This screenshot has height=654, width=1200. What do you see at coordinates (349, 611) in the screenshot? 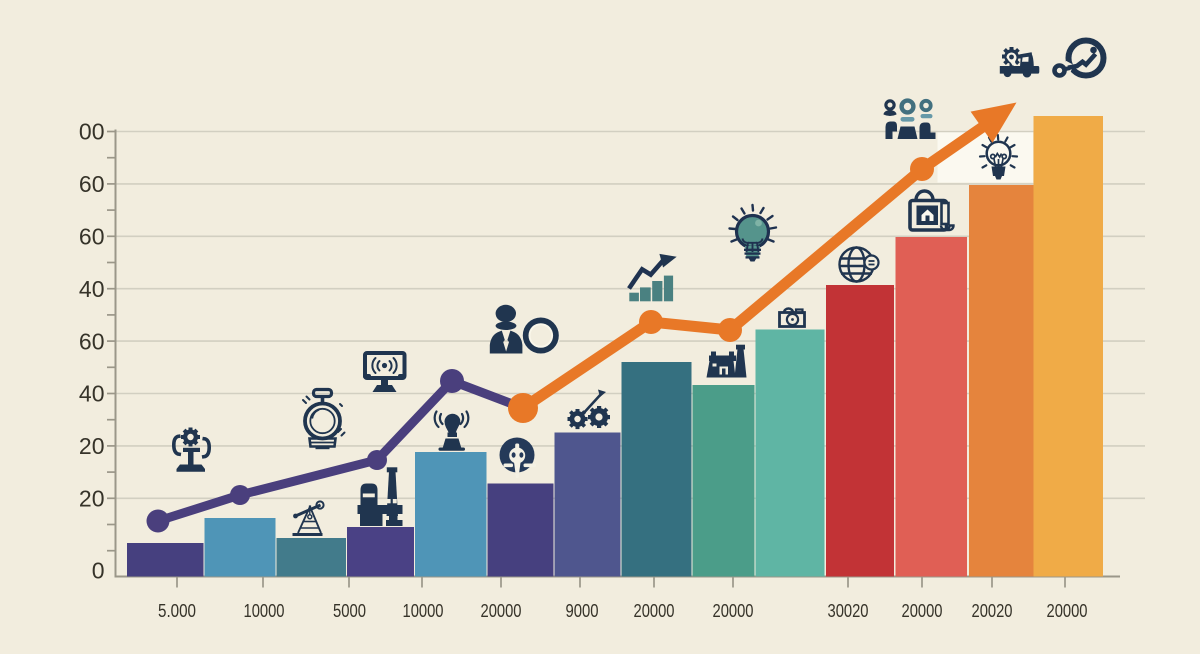
I see `svg-text: 5000` at bounding box center [349, 611].